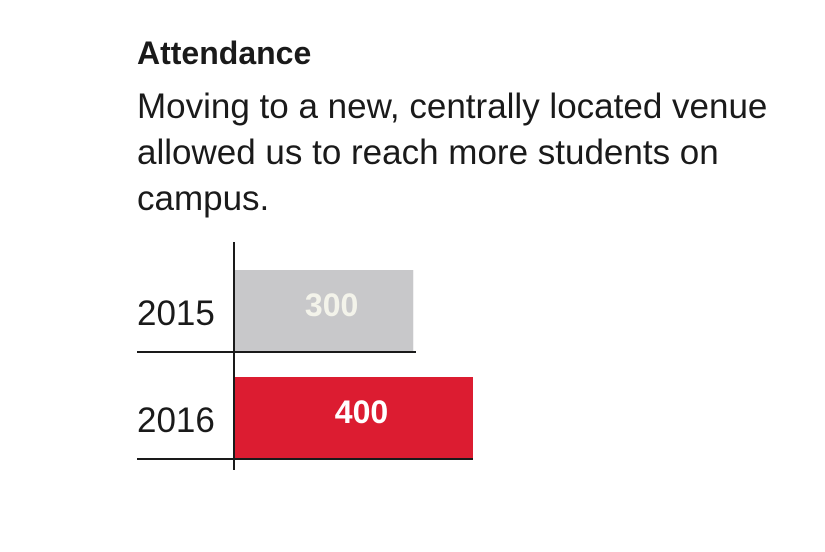  What do you see at coordinates (176, 313) in the screenshot?
I see `category-label-2015: 2015` at bounding box center [176, 313].